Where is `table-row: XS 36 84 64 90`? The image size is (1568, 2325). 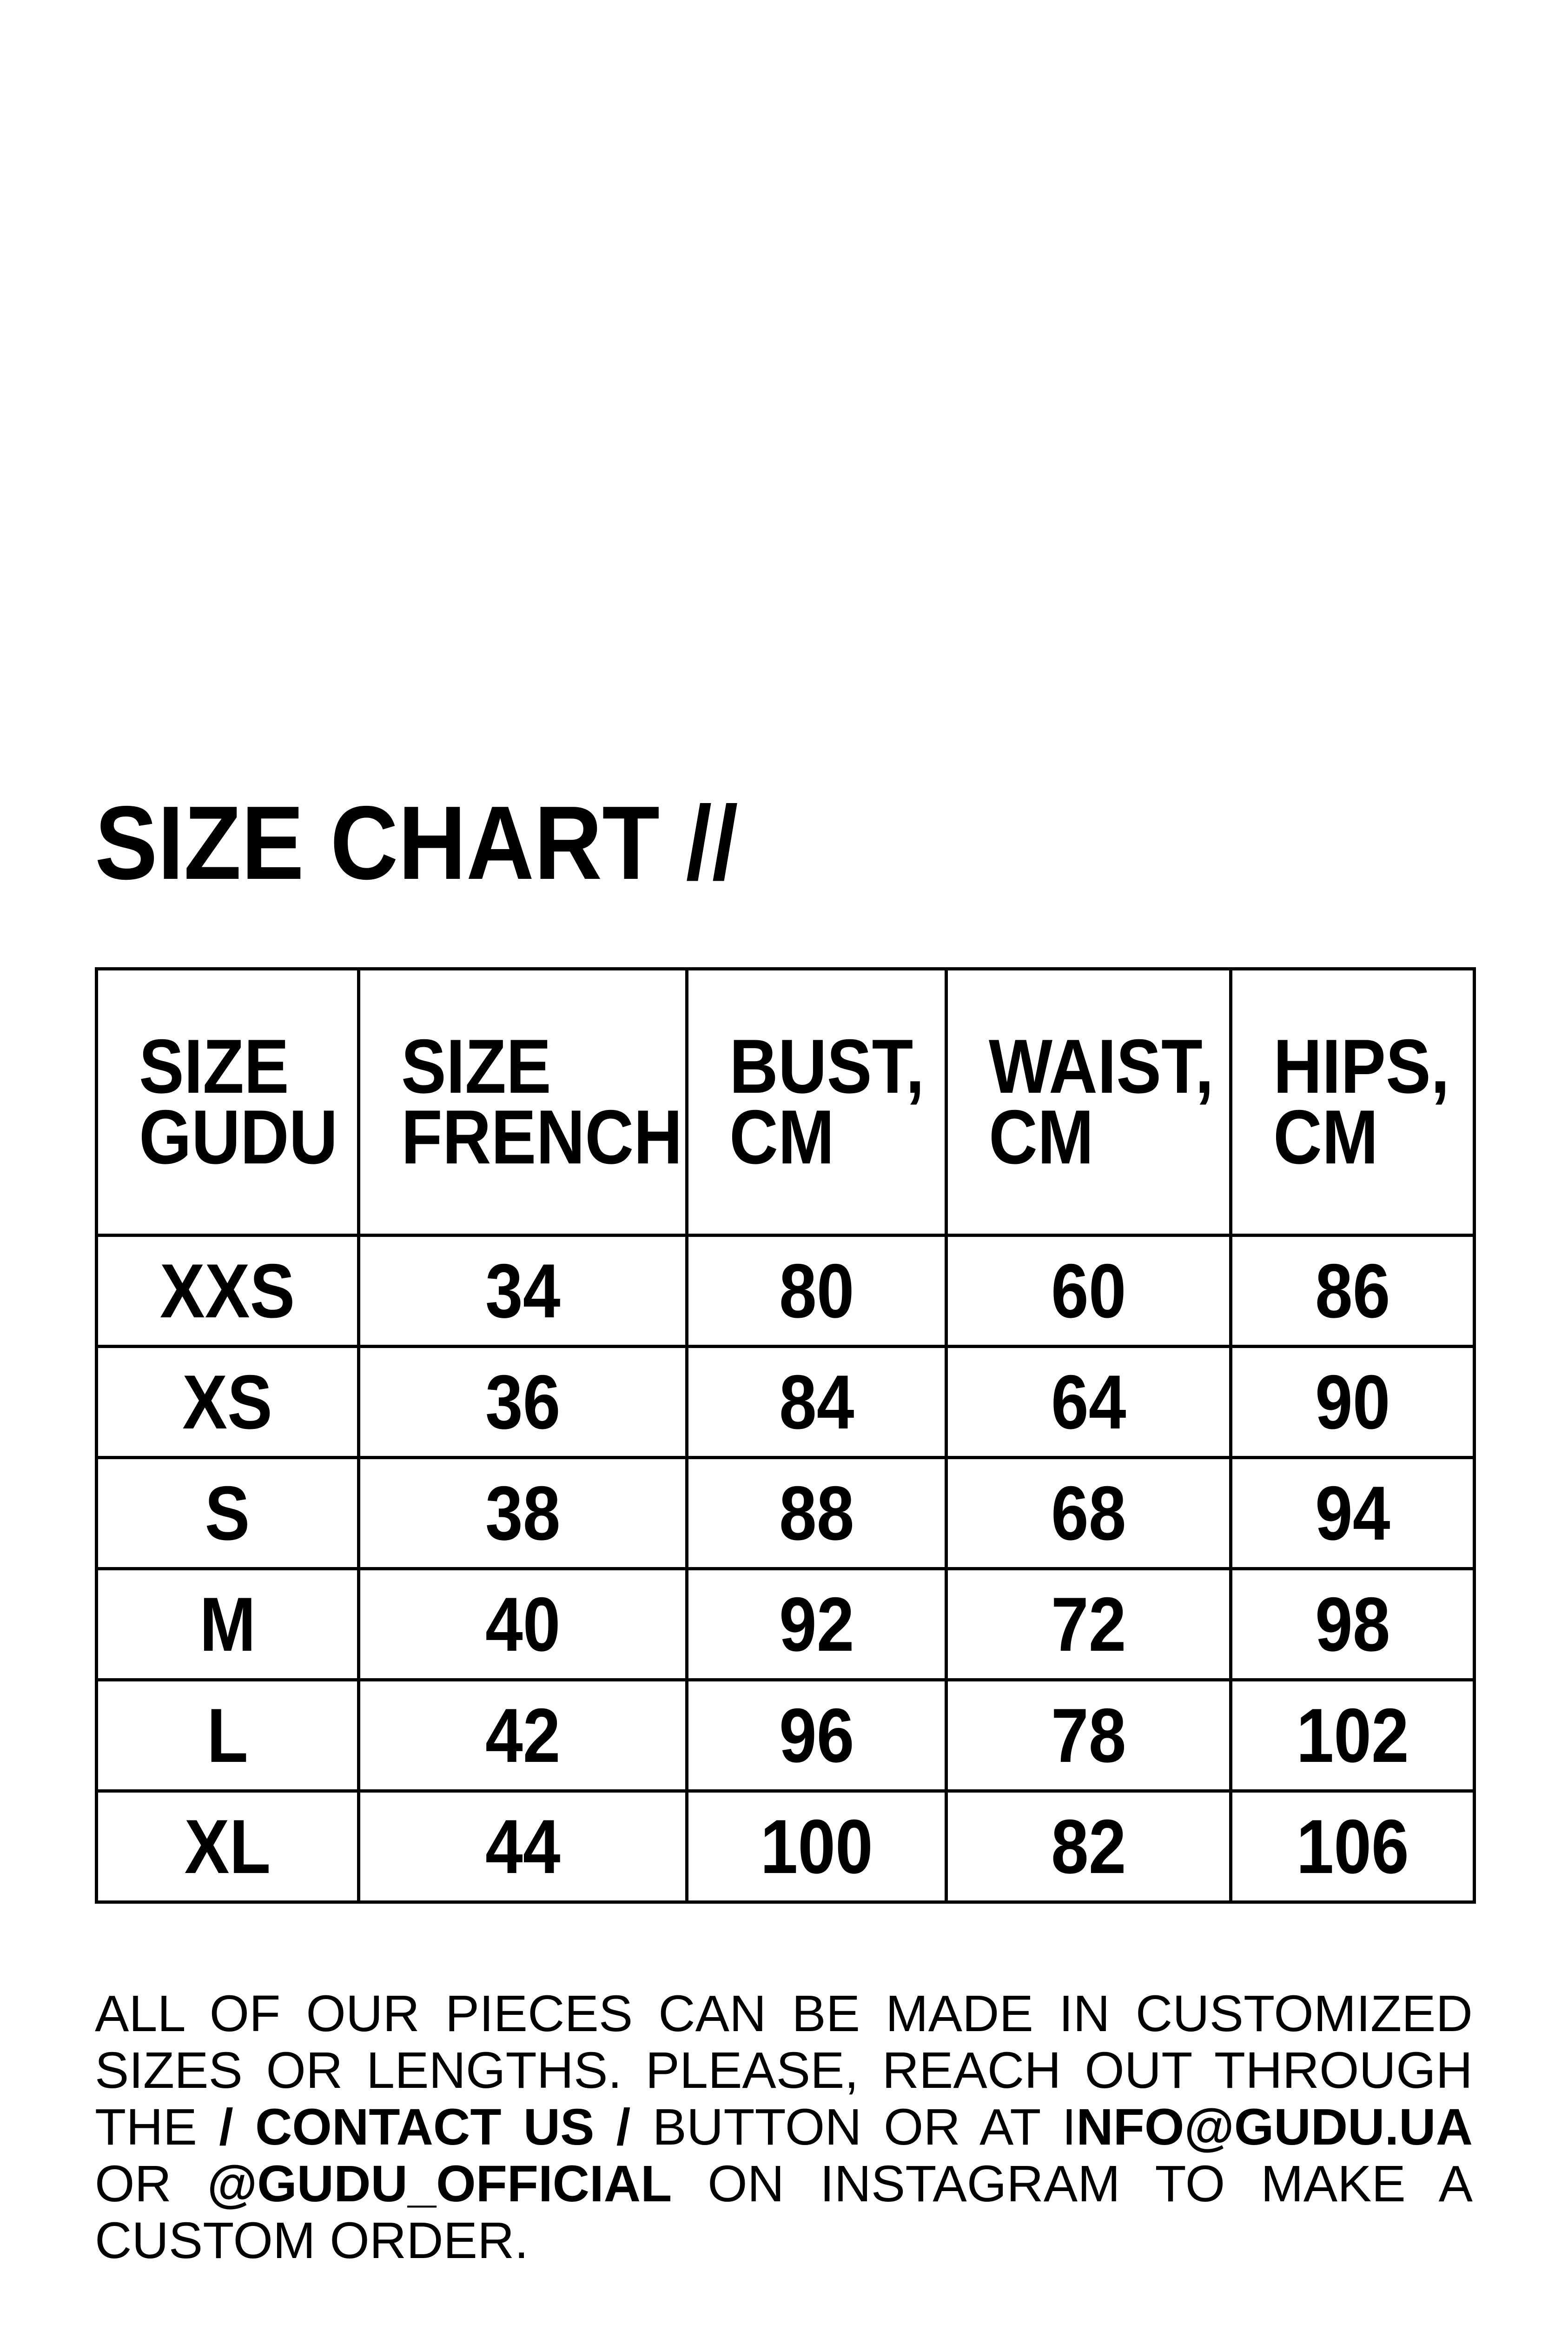
table-row: XS 36 84 64 90 is located at coordinates (785, 1402).